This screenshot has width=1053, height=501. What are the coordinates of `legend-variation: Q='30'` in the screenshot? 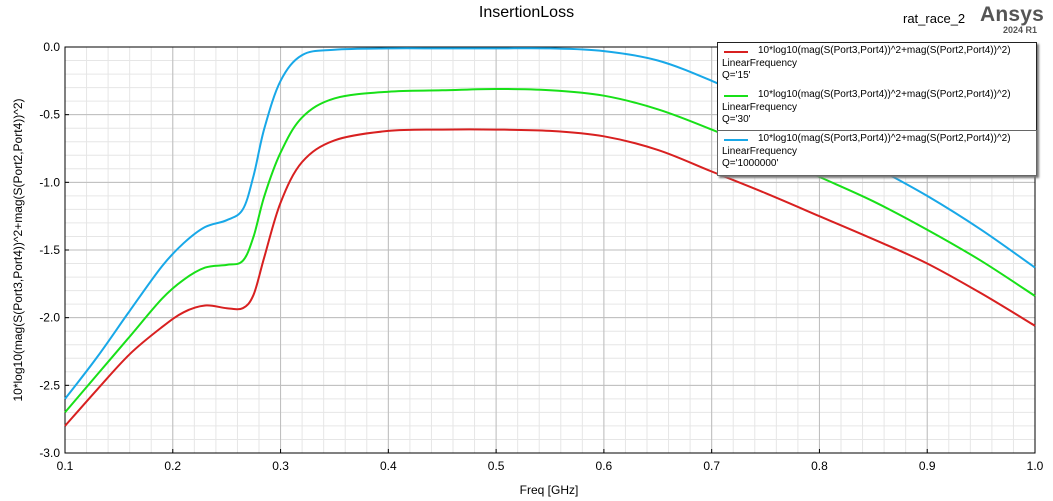 It's located at (736, 119).